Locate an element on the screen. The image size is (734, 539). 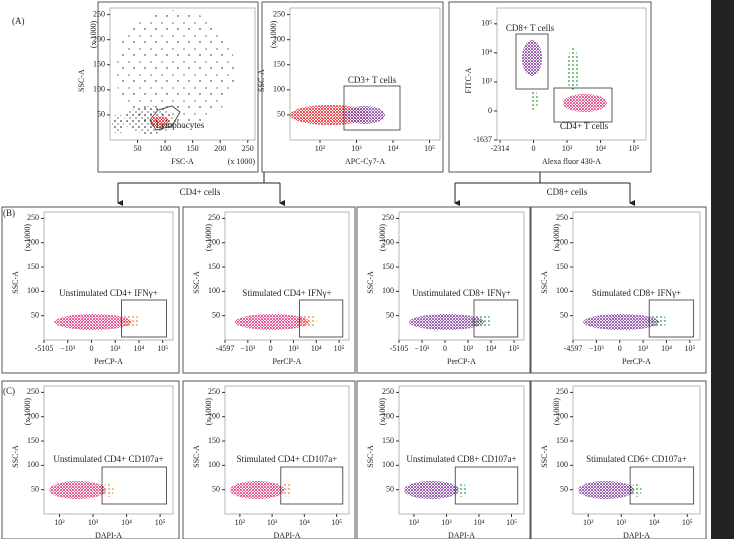
branch-arrows is located at coordinates (376, 189).